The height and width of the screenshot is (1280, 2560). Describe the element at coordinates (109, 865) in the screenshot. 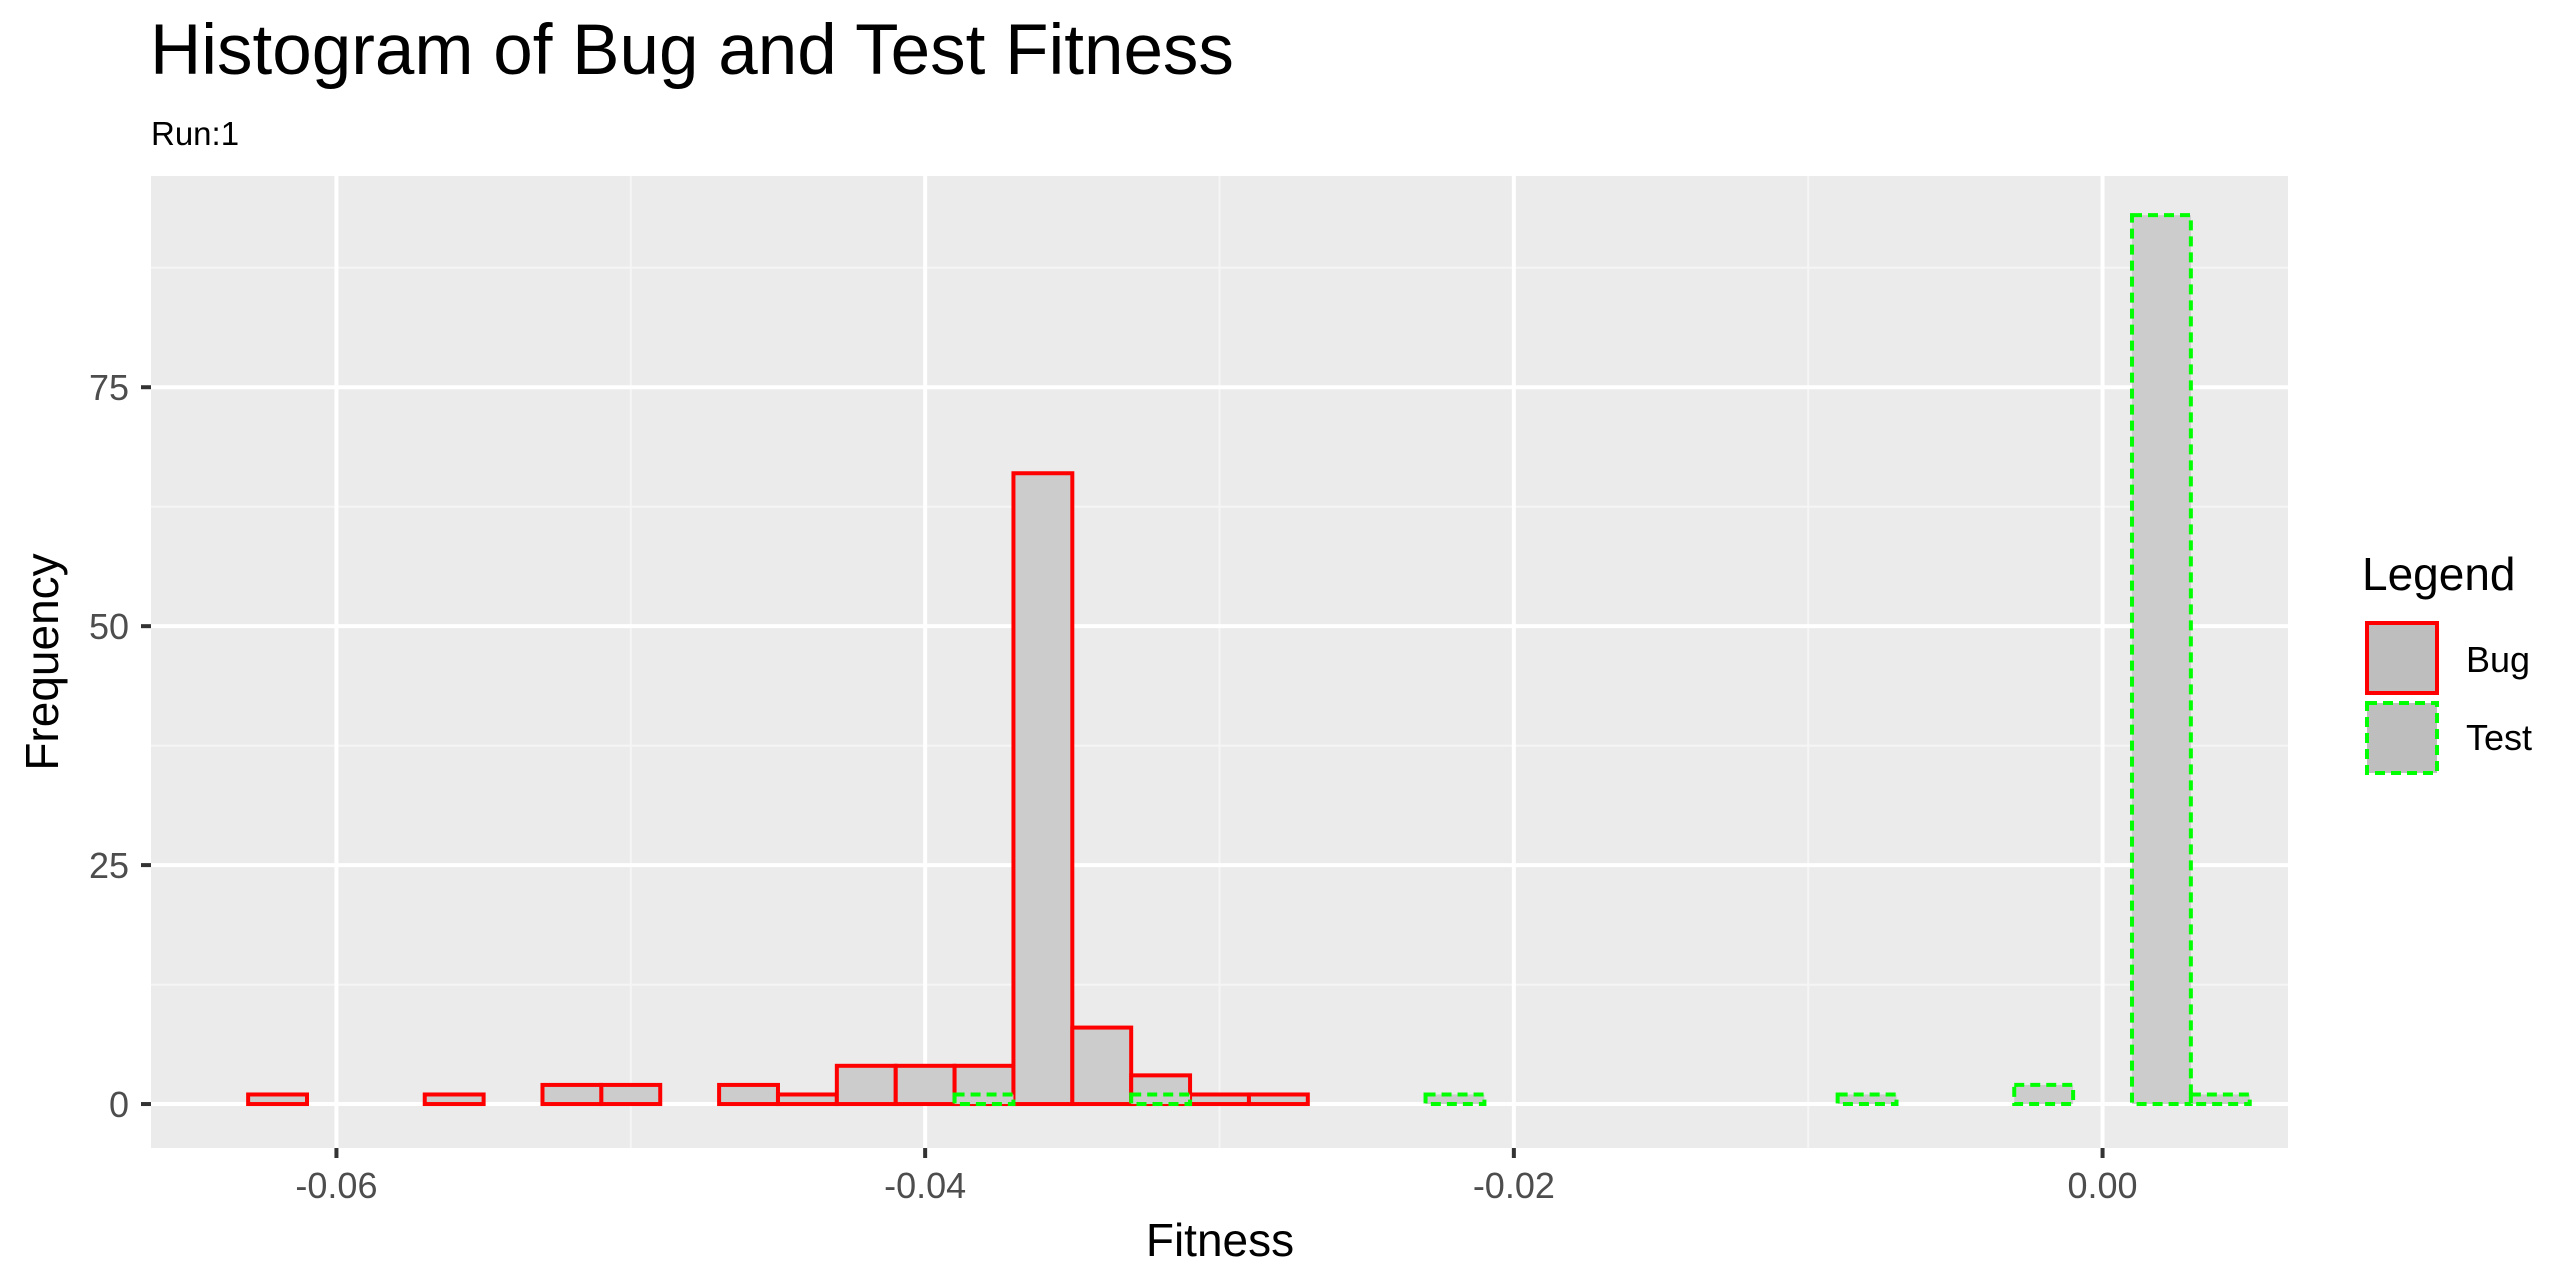

I see `y-tick-label: 25` at that location.